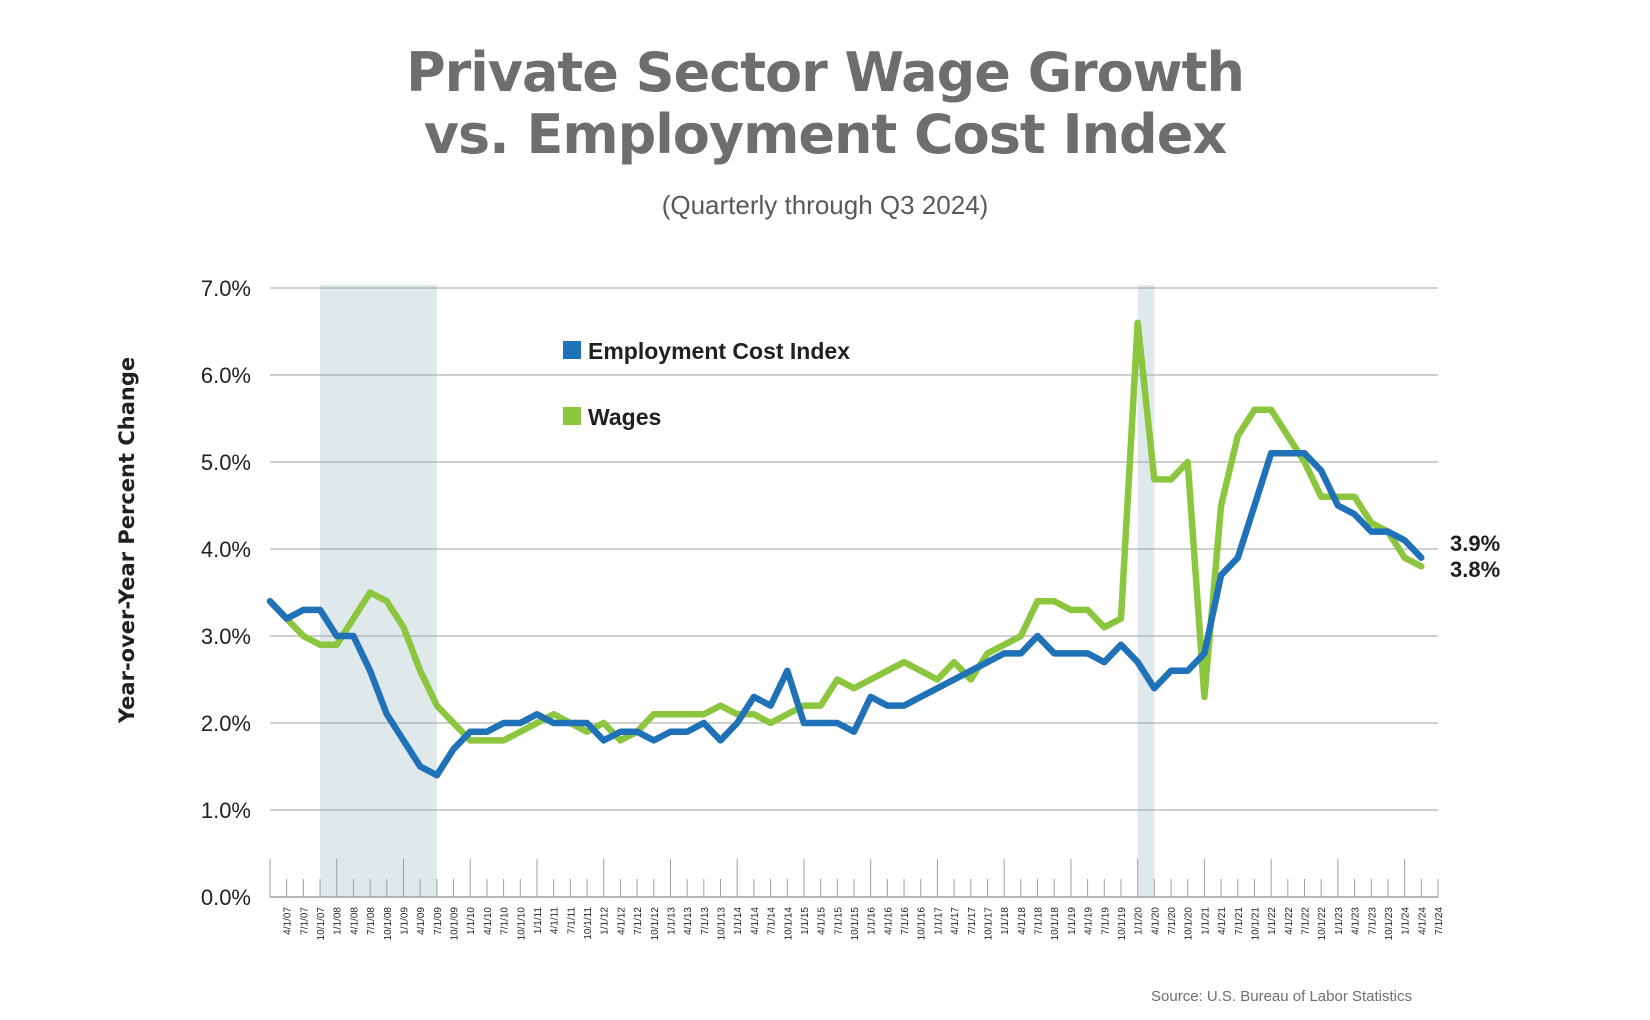  I want to click on x-tick-label: 10/1/15, so click(855, 924).